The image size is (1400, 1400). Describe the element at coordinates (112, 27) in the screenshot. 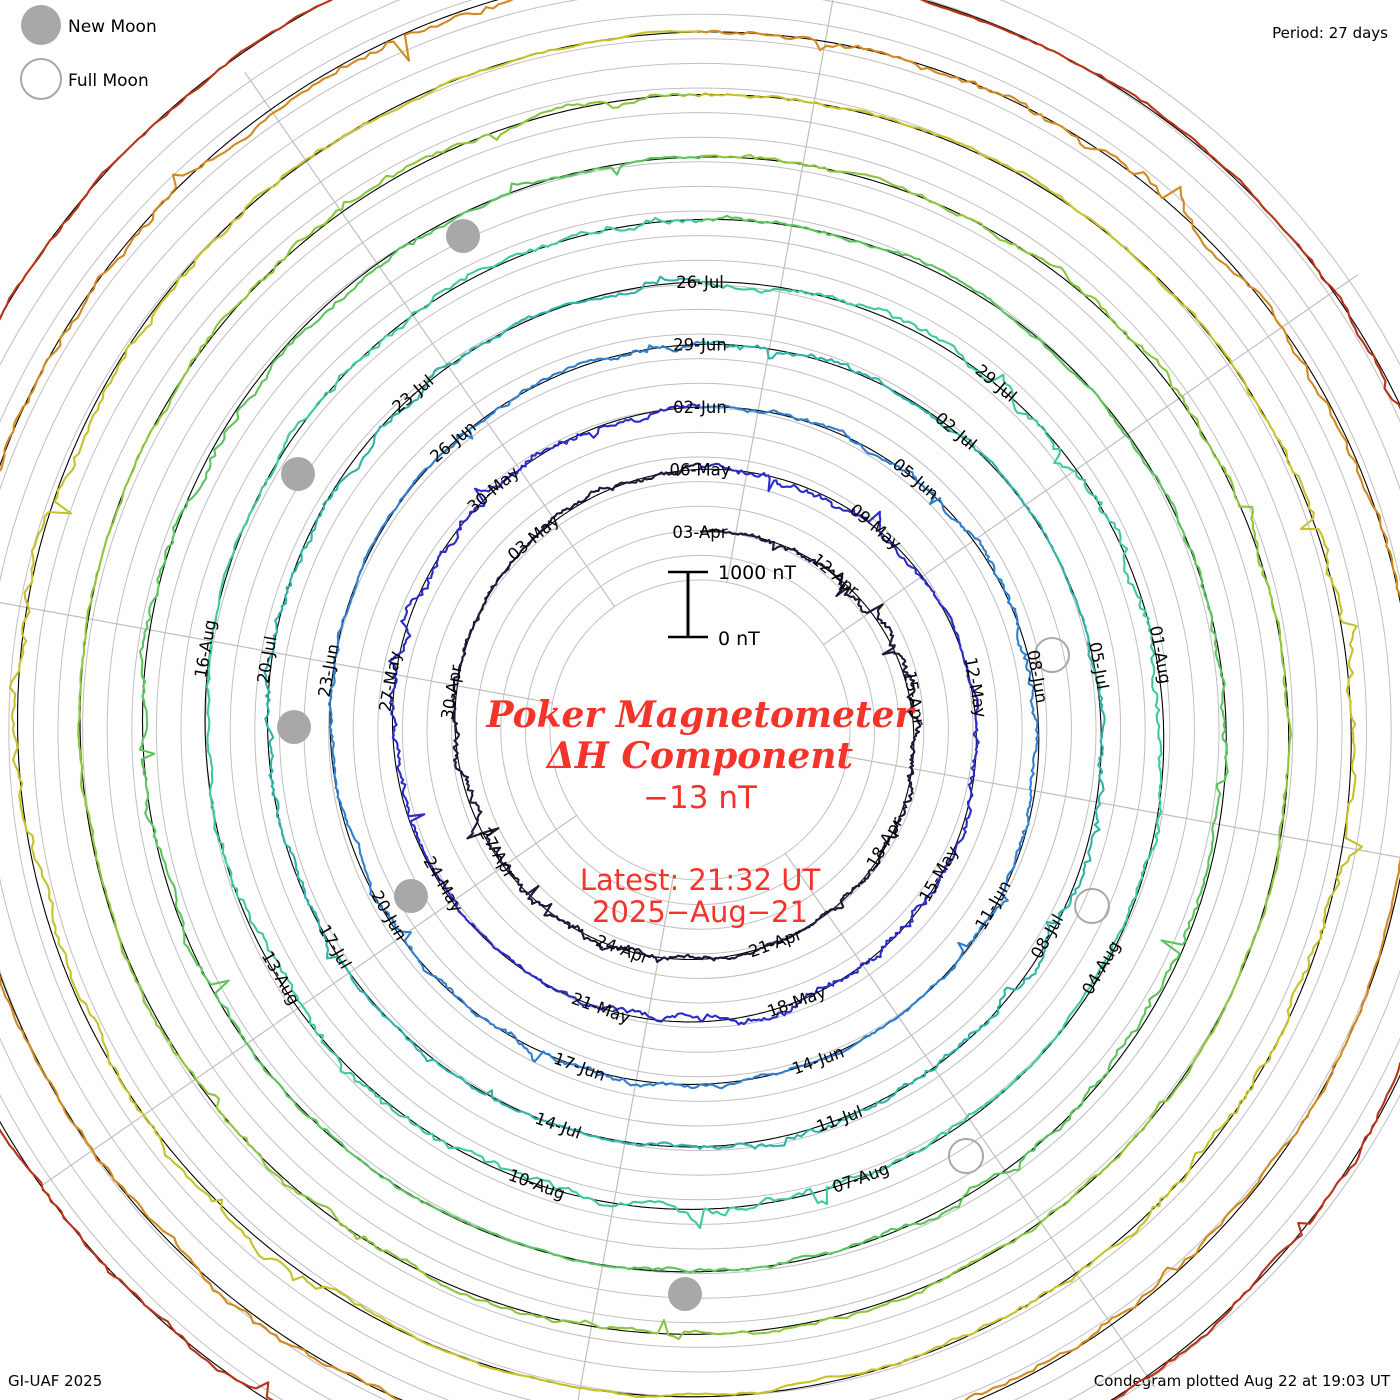

I see `legend-new-moon-label: New Moon` at that location.